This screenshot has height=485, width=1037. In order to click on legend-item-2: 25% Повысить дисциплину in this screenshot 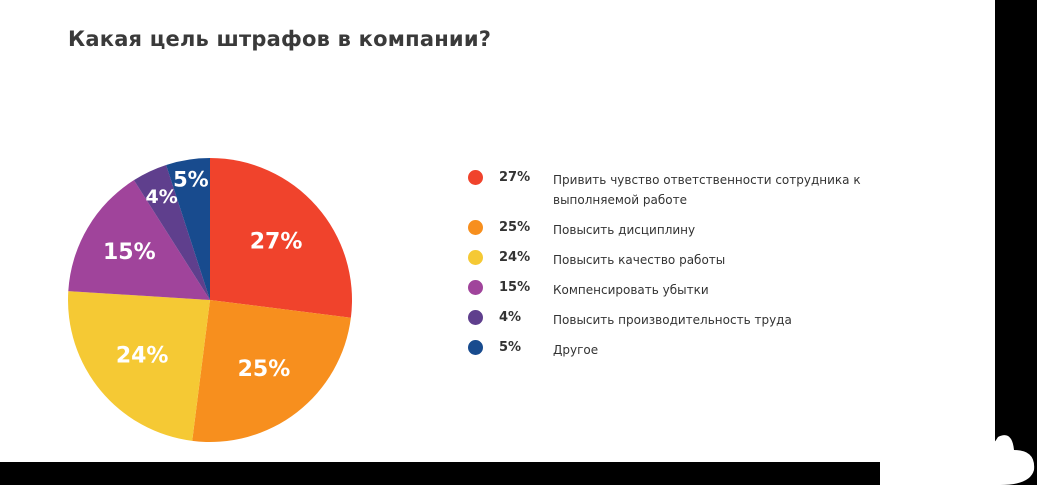, I will do `click(676, 233)`.